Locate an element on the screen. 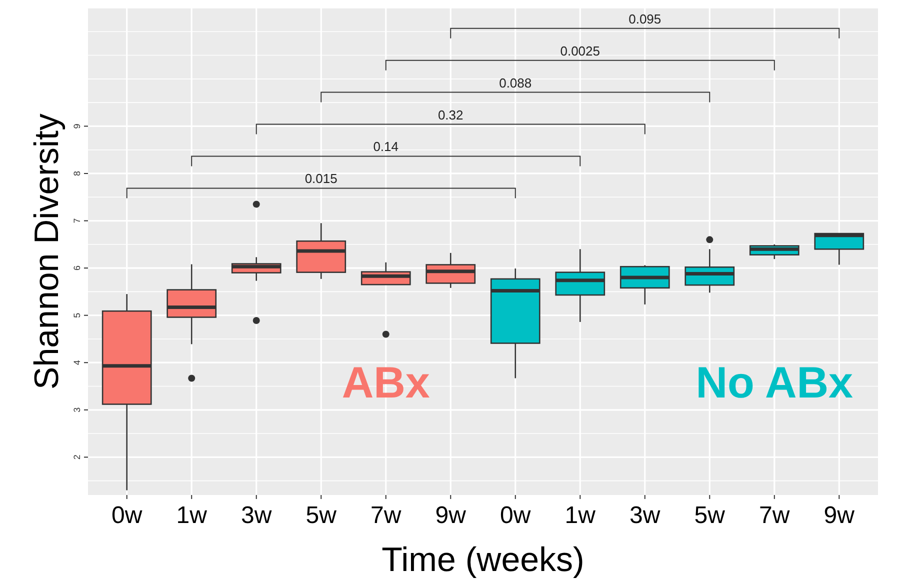 This screenshot has width=902, height=581. annotation: 0.095 is located at coordinates (645, 18).